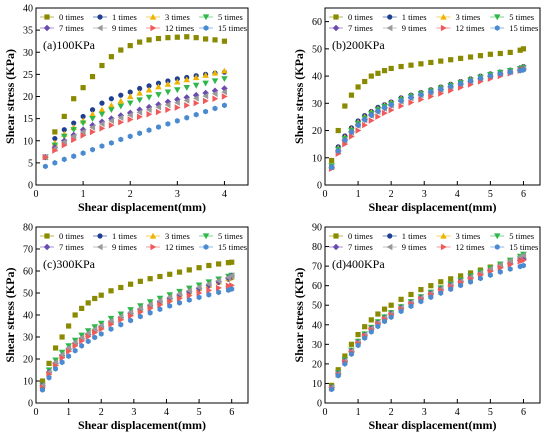 The height and width of the screenshot is (443, 550). I want to click on series-5-times, so click(427, 321).